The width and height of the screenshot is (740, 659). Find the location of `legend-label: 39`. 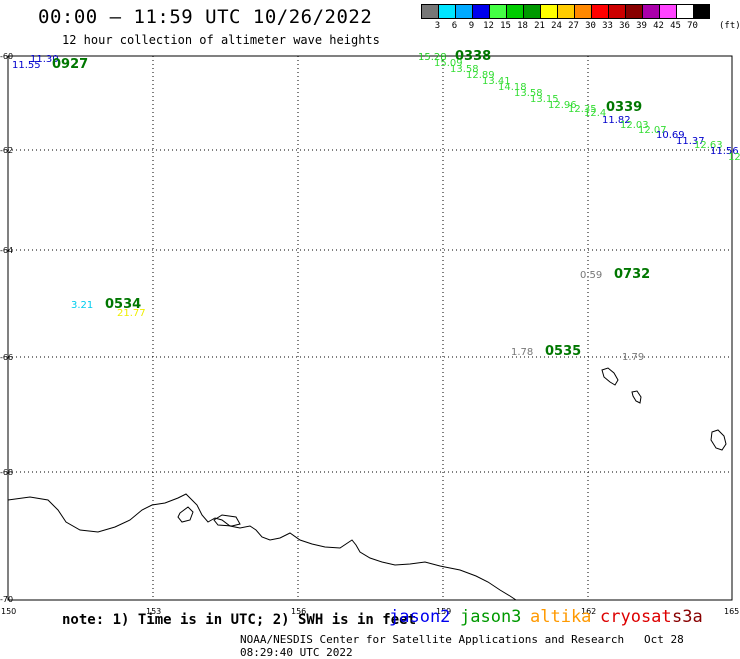

legend-label: 39 is located at coordinates (641, 26).